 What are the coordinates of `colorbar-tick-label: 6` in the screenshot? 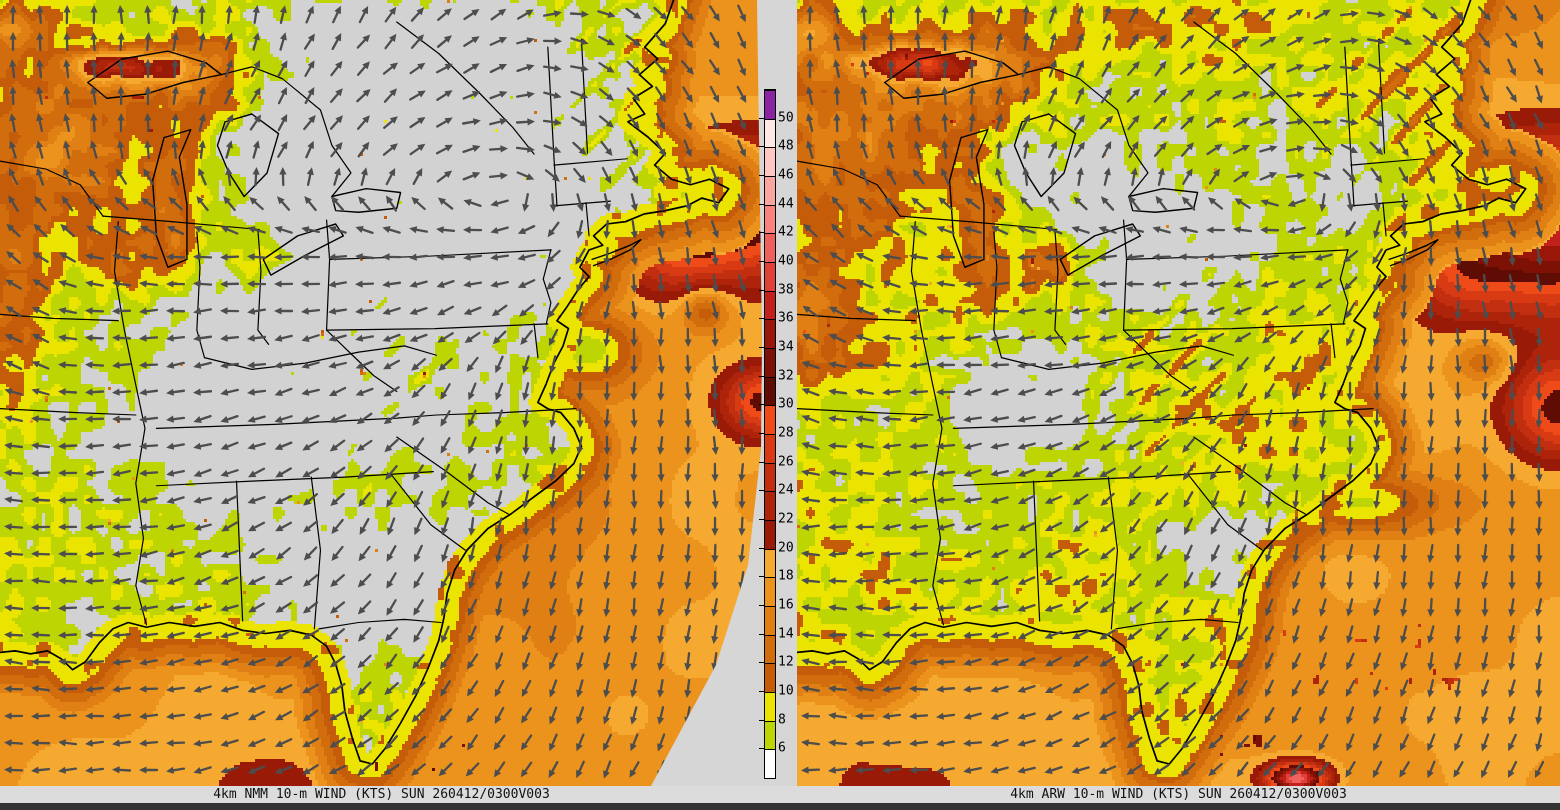 It's located at (782, 748).